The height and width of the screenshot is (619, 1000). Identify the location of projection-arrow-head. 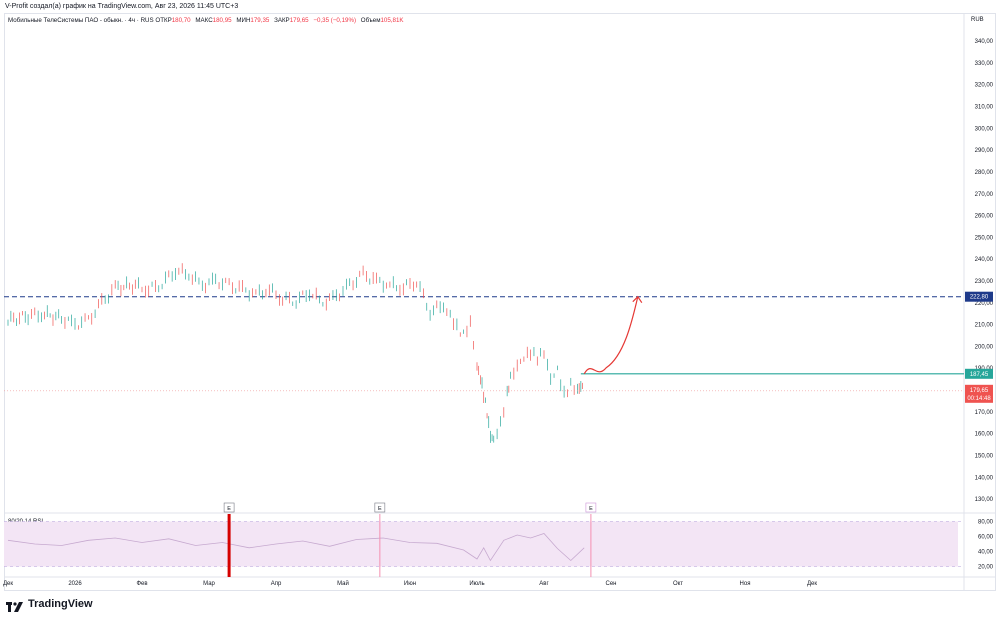
(637, 299).